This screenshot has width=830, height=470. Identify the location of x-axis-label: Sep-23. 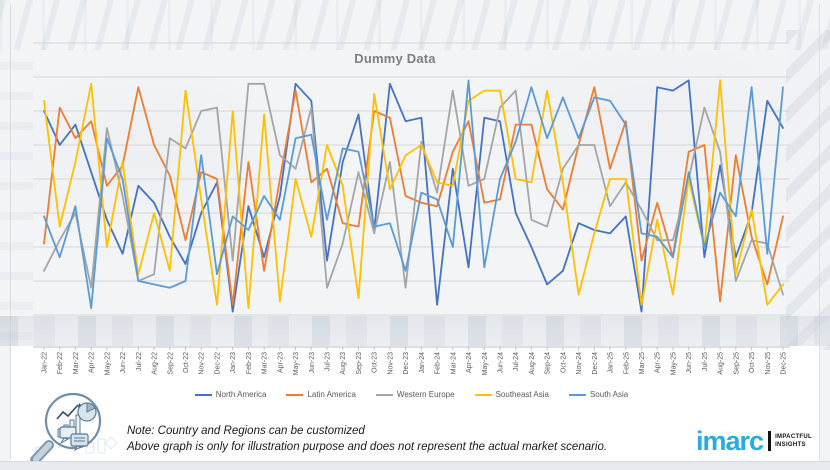
(359, 363).